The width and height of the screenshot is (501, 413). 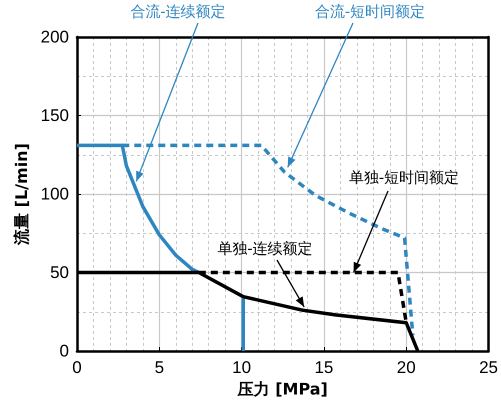 What do you see at coordinates (59, 272) in the screenshot?
I see `y-tick-label: 50` at bounding box center [59, 272].